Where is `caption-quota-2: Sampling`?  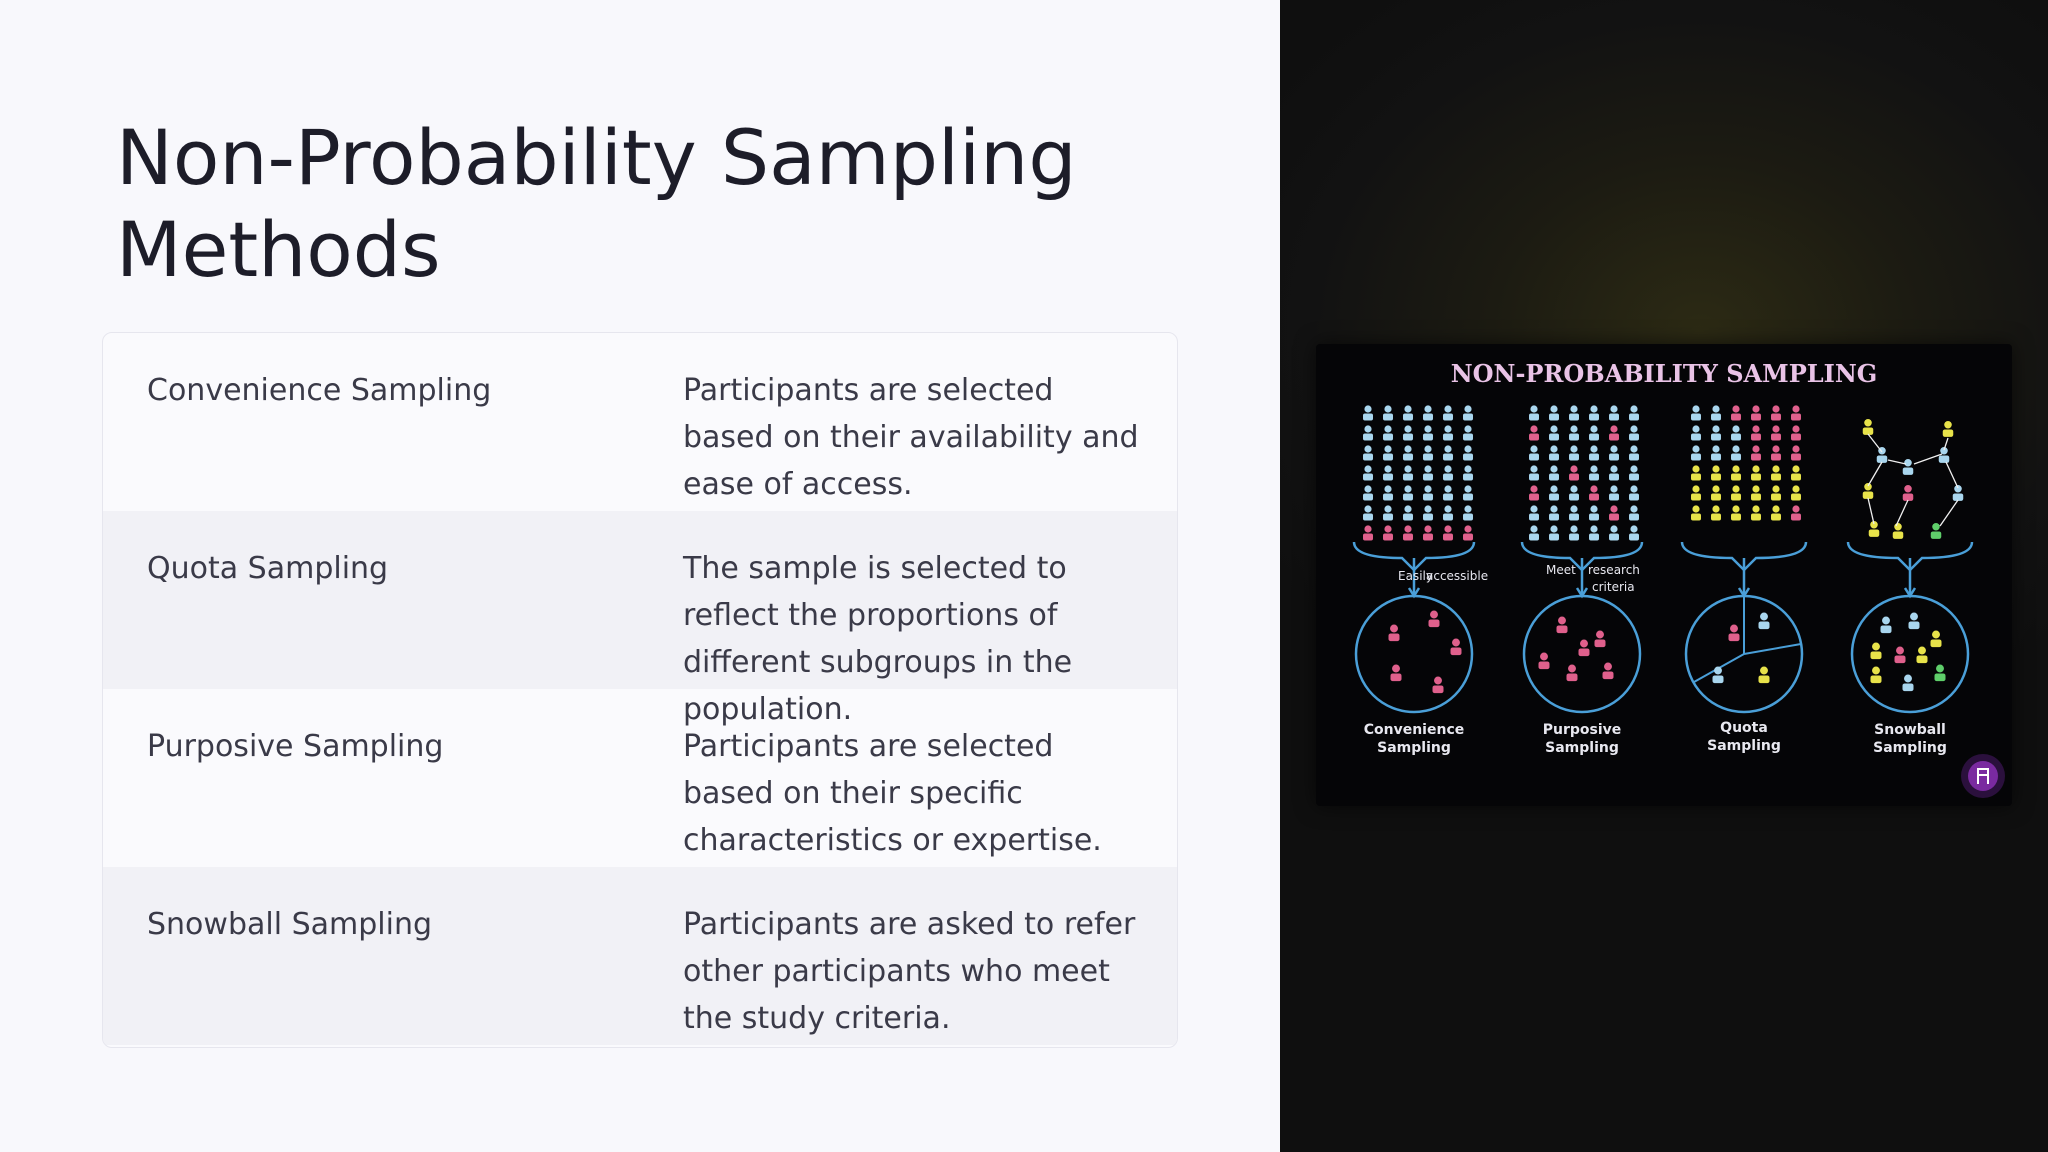
caption-quota-2: Sampling is located at coordinates (1744, 746).